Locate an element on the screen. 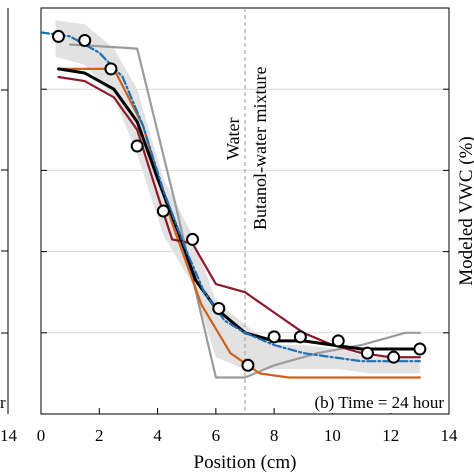 The image size is (474, 474). x-tick-label: 4 is located at coordinates (157, 435).